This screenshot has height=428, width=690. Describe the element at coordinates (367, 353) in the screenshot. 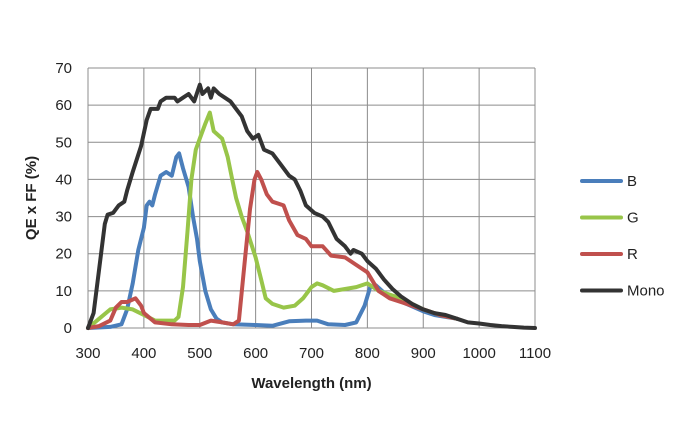

I see `x-tick-label: 800` at that location.